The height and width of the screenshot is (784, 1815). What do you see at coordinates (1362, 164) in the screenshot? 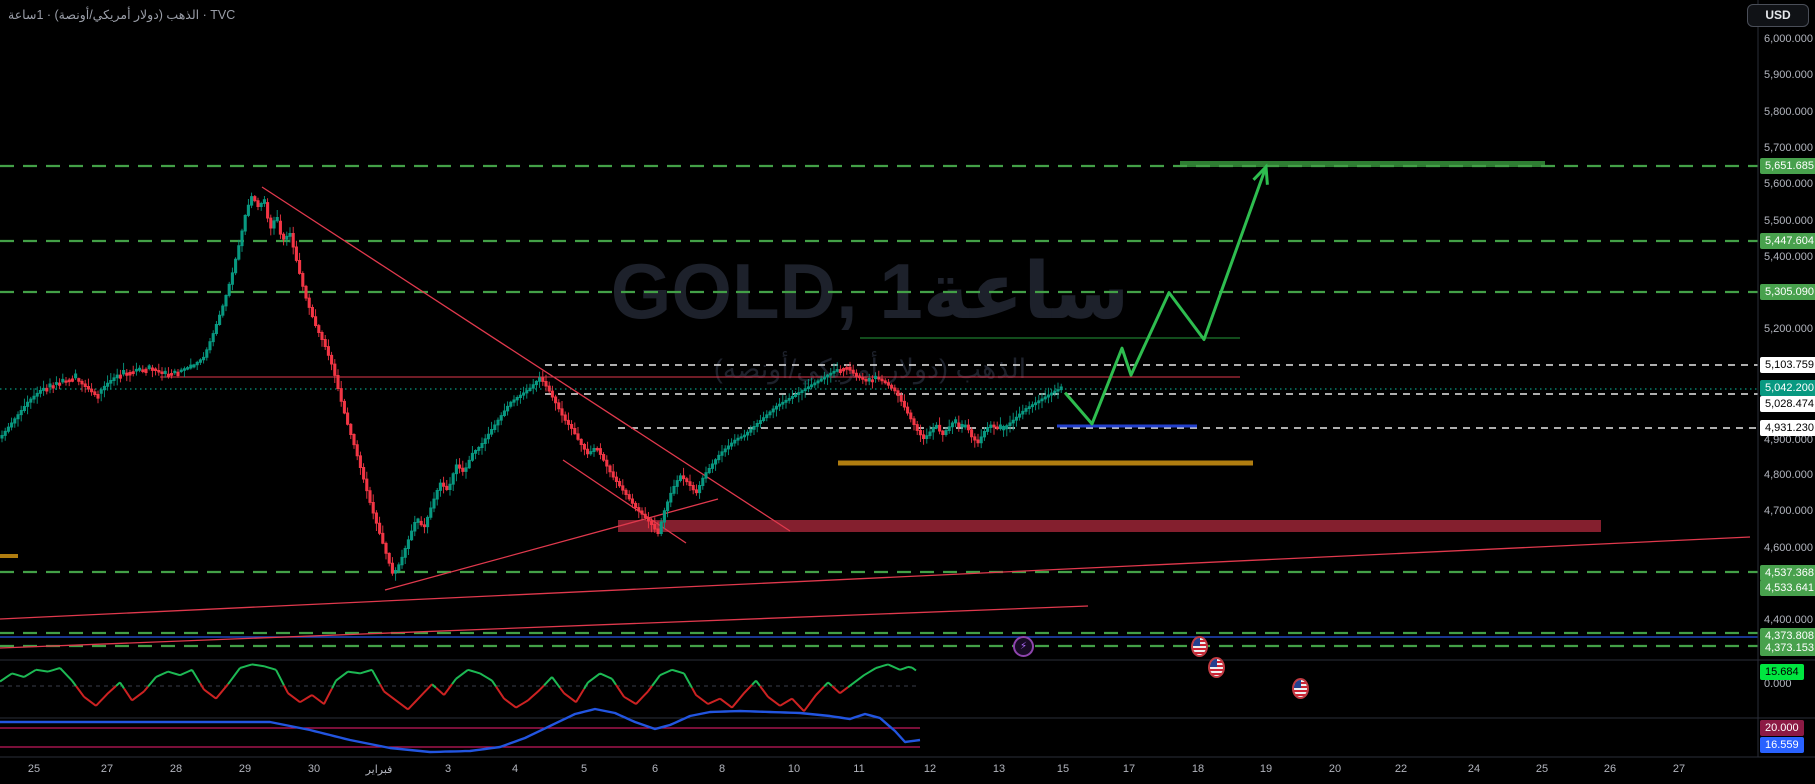
I see `target-zone` at bounding box center [1362, 164].